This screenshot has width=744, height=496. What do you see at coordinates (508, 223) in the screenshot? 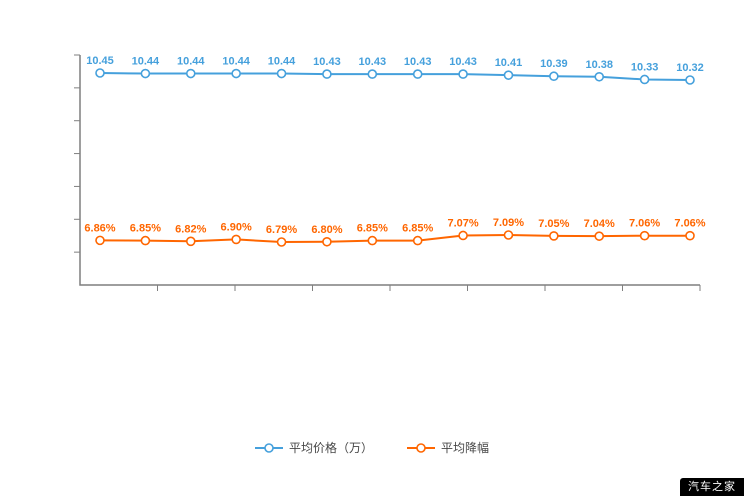
I see `data-label-series-1: 7.09%` at bounding box center [508, 223].